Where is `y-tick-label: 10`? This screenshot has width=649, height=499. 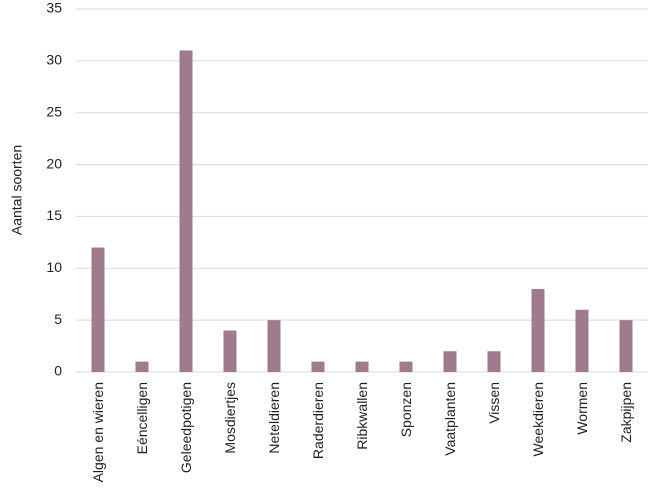 y-tick-label: 10 is located at coordinates (54, 267).